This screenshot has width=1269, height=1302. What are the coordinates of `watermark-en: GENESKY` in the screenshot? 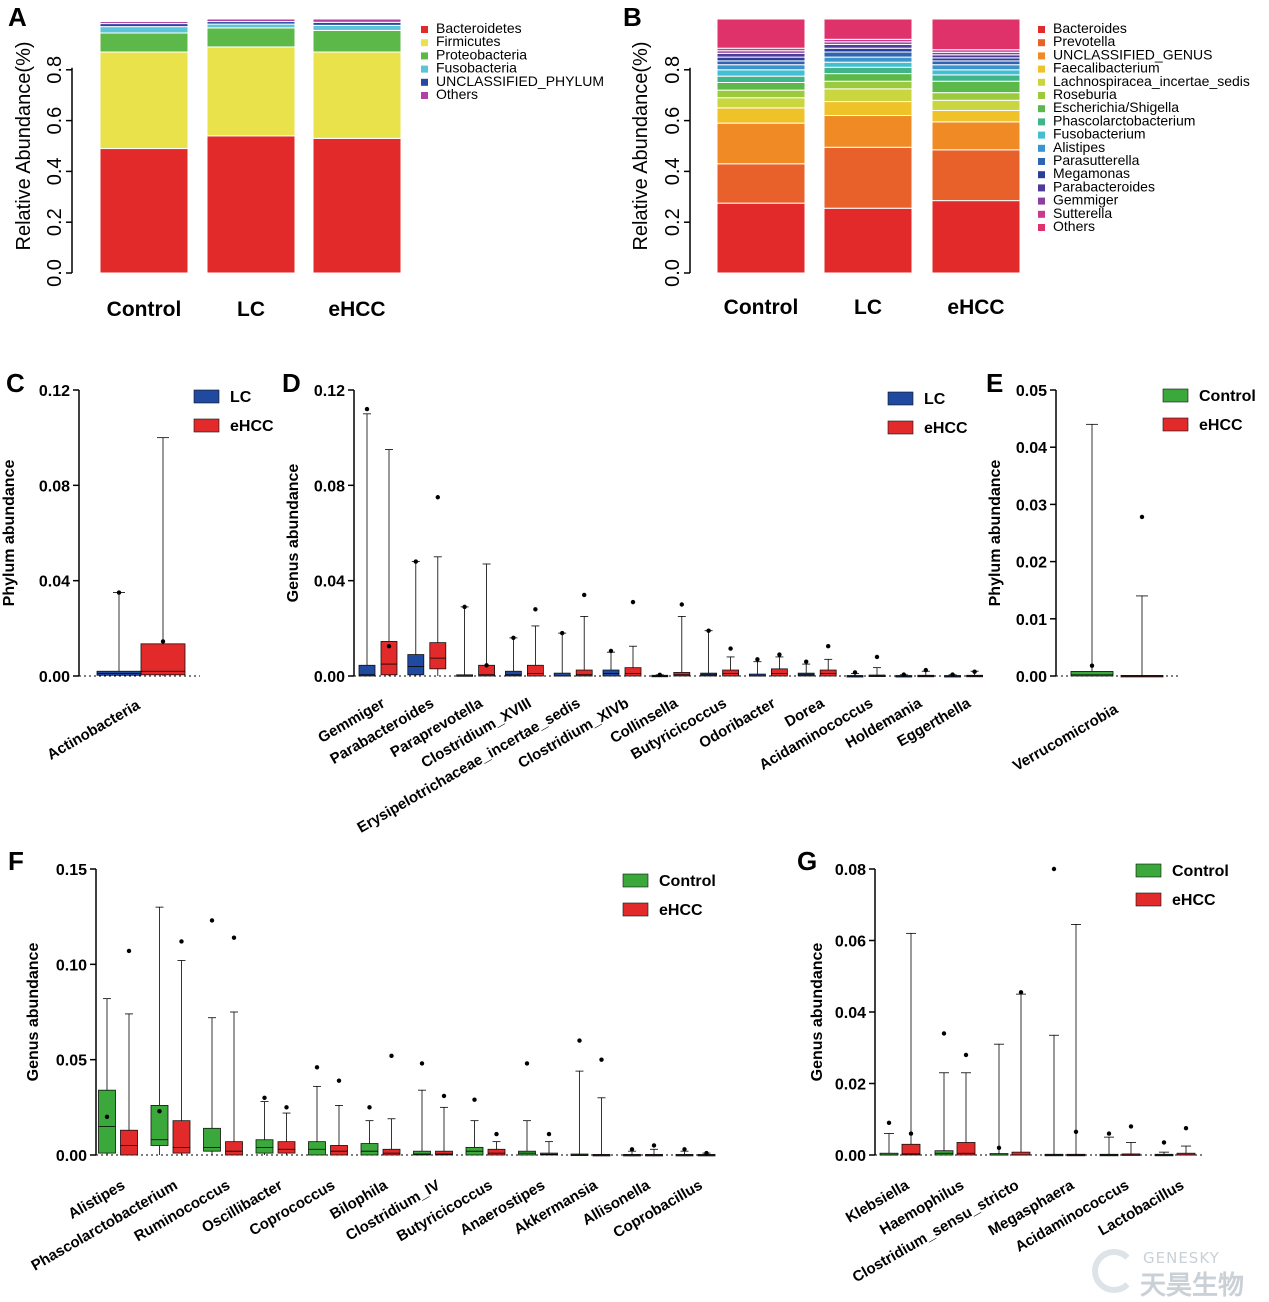 It's located at (1181, 1258).